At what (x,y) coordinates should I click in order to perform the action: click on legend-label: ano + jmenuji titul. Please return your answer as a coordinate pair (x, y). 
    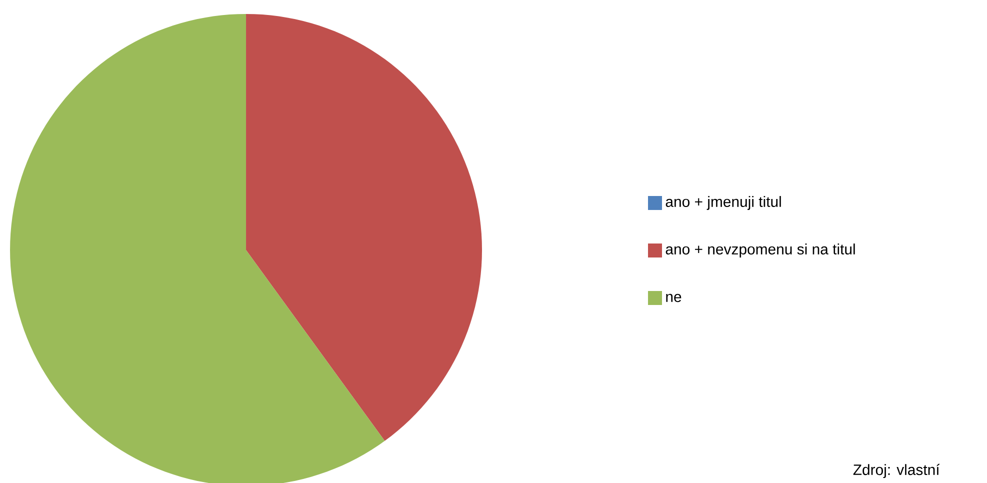
    Looking at the image, I should click on (723, 203).